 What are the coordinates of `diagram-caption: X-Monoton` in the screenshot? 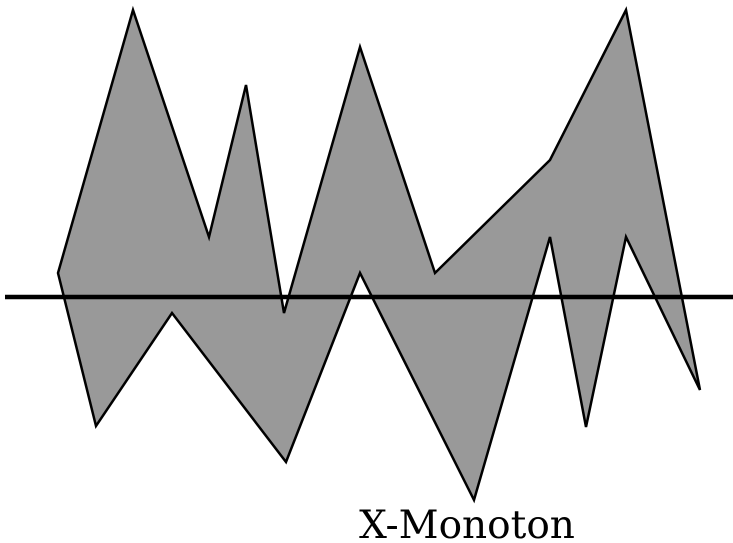 It's located at (467, 523).